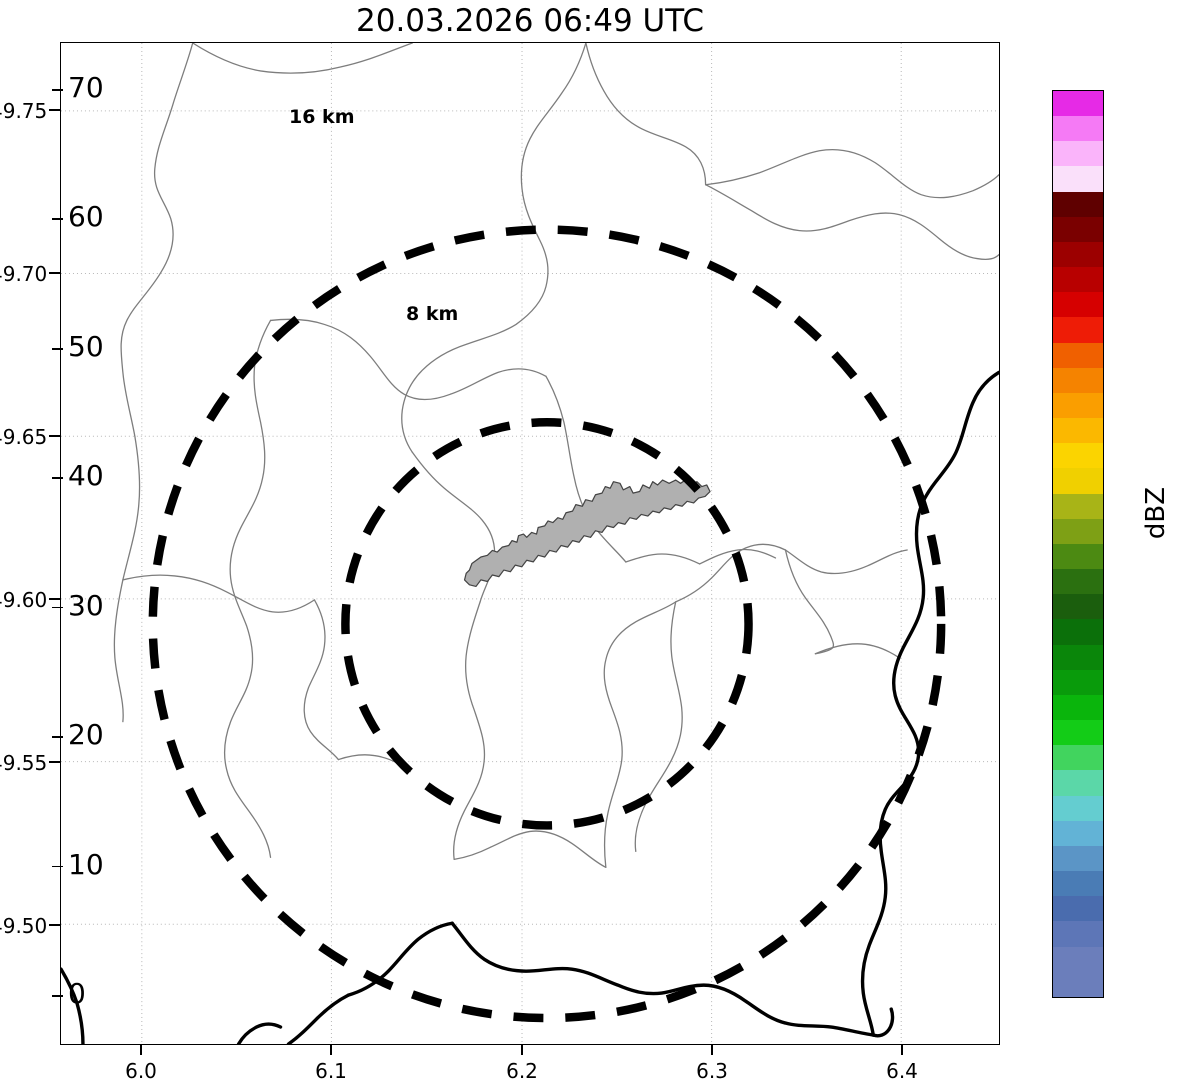 This screenshot has height=1084, width=1188. I want to click on colorbar-tick-label: 60, so click(86, 217).